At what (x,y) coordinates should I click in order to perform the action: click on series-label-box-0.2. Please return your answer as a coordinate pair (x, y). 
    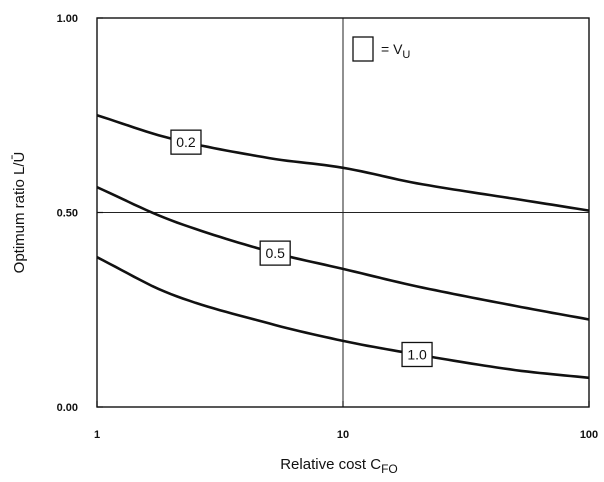
    Looking at the image, I should click on (186, 142).